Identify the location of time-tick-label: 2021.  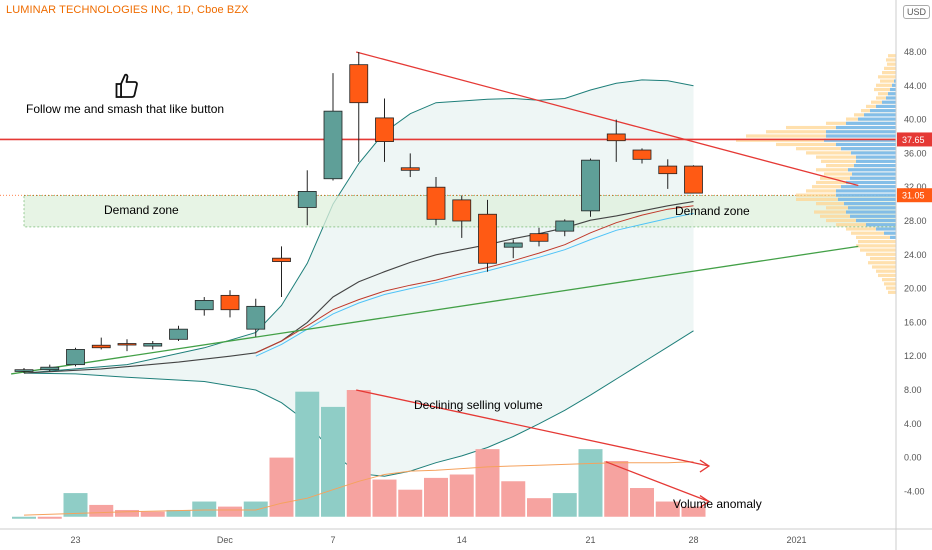
(796, 540).